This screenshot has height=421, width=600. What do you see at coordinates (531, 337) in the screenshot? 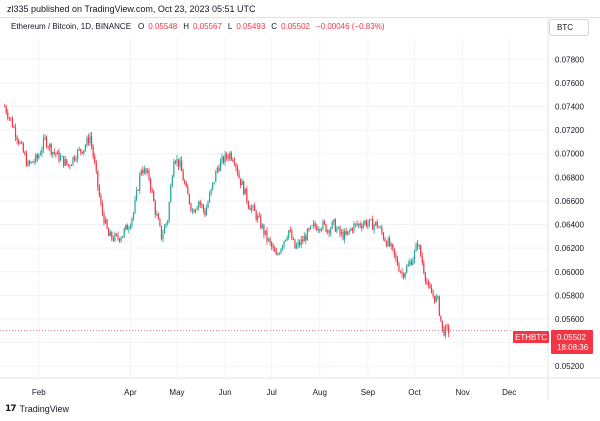
I see `ticker-tag-bg` at bounding box center [531, 337].